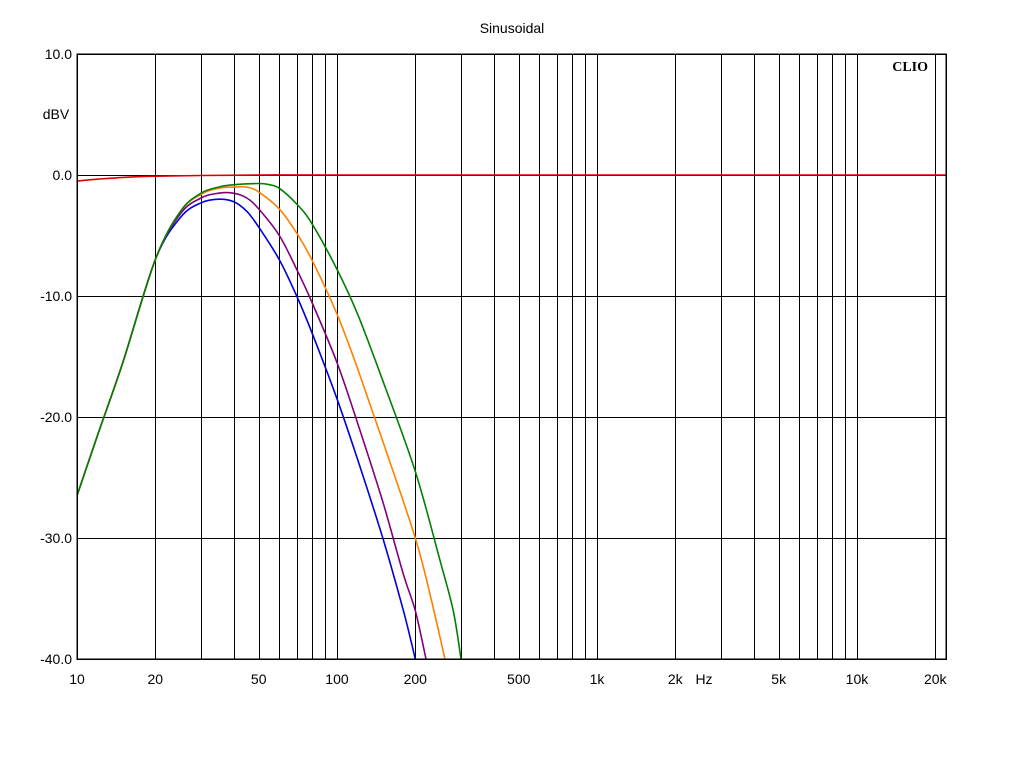  I want to click on y-tick-label: -10.0, so click(56, 296).